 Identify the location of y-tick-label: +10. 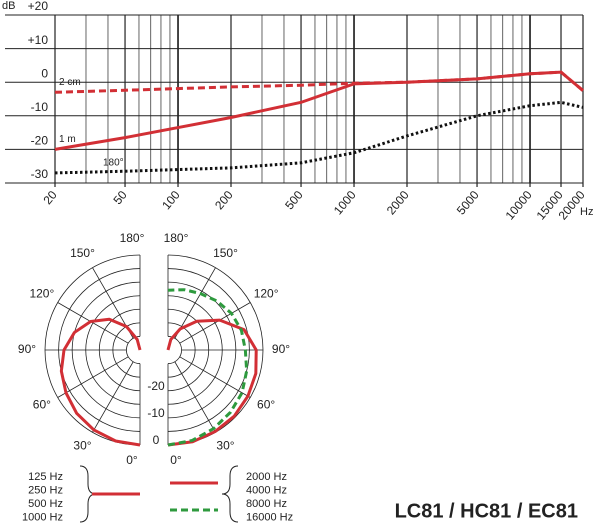
(38, 40).